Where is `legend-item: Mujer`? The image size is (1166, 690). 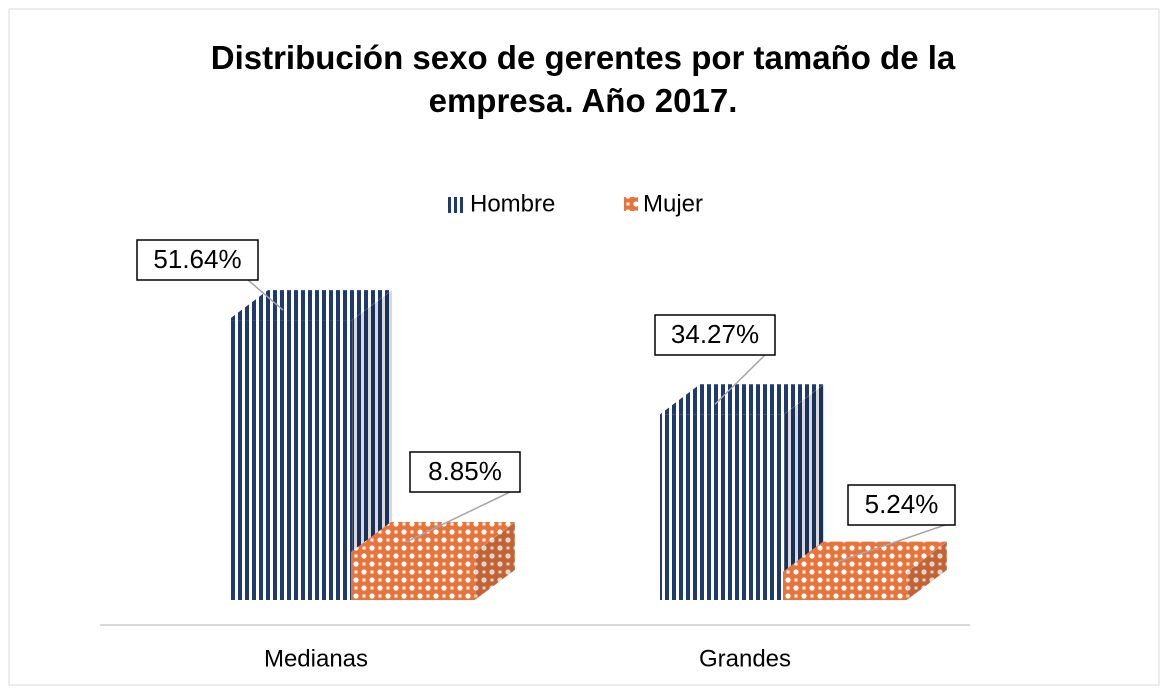
legend-item: Mujer is located at coordinates (663, 203).